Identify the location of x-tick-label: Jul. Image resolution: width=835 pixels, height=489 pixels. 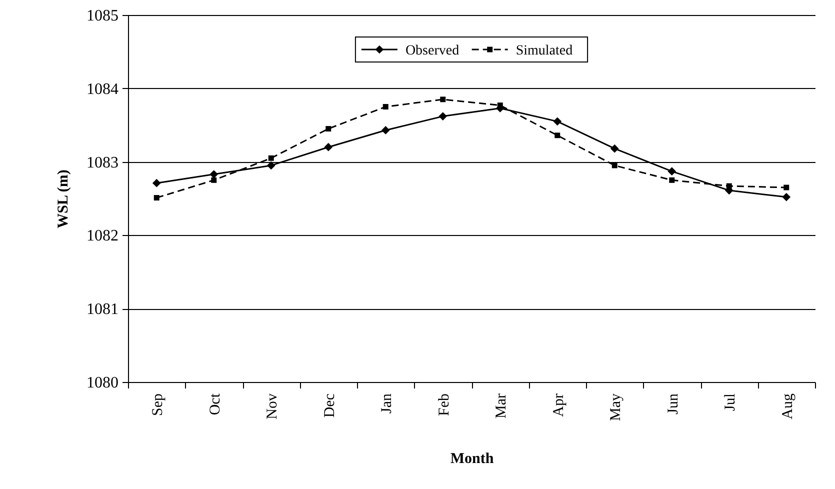
(730, 403).